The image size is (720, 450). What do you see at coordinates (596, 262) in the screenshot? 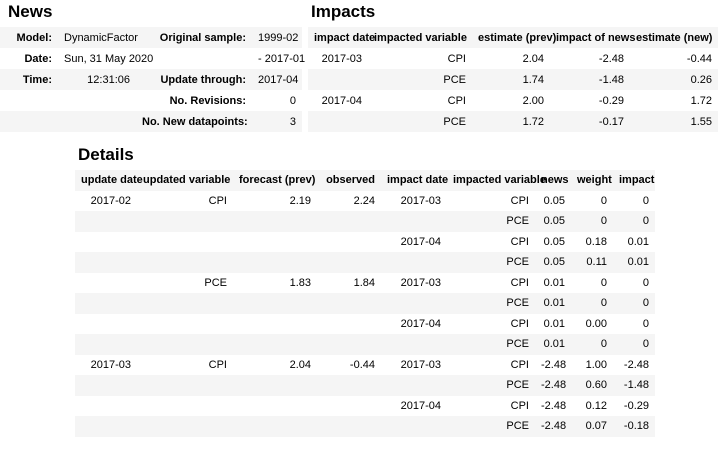
I see `cell: 0.11` at bounding box center [596, 262].